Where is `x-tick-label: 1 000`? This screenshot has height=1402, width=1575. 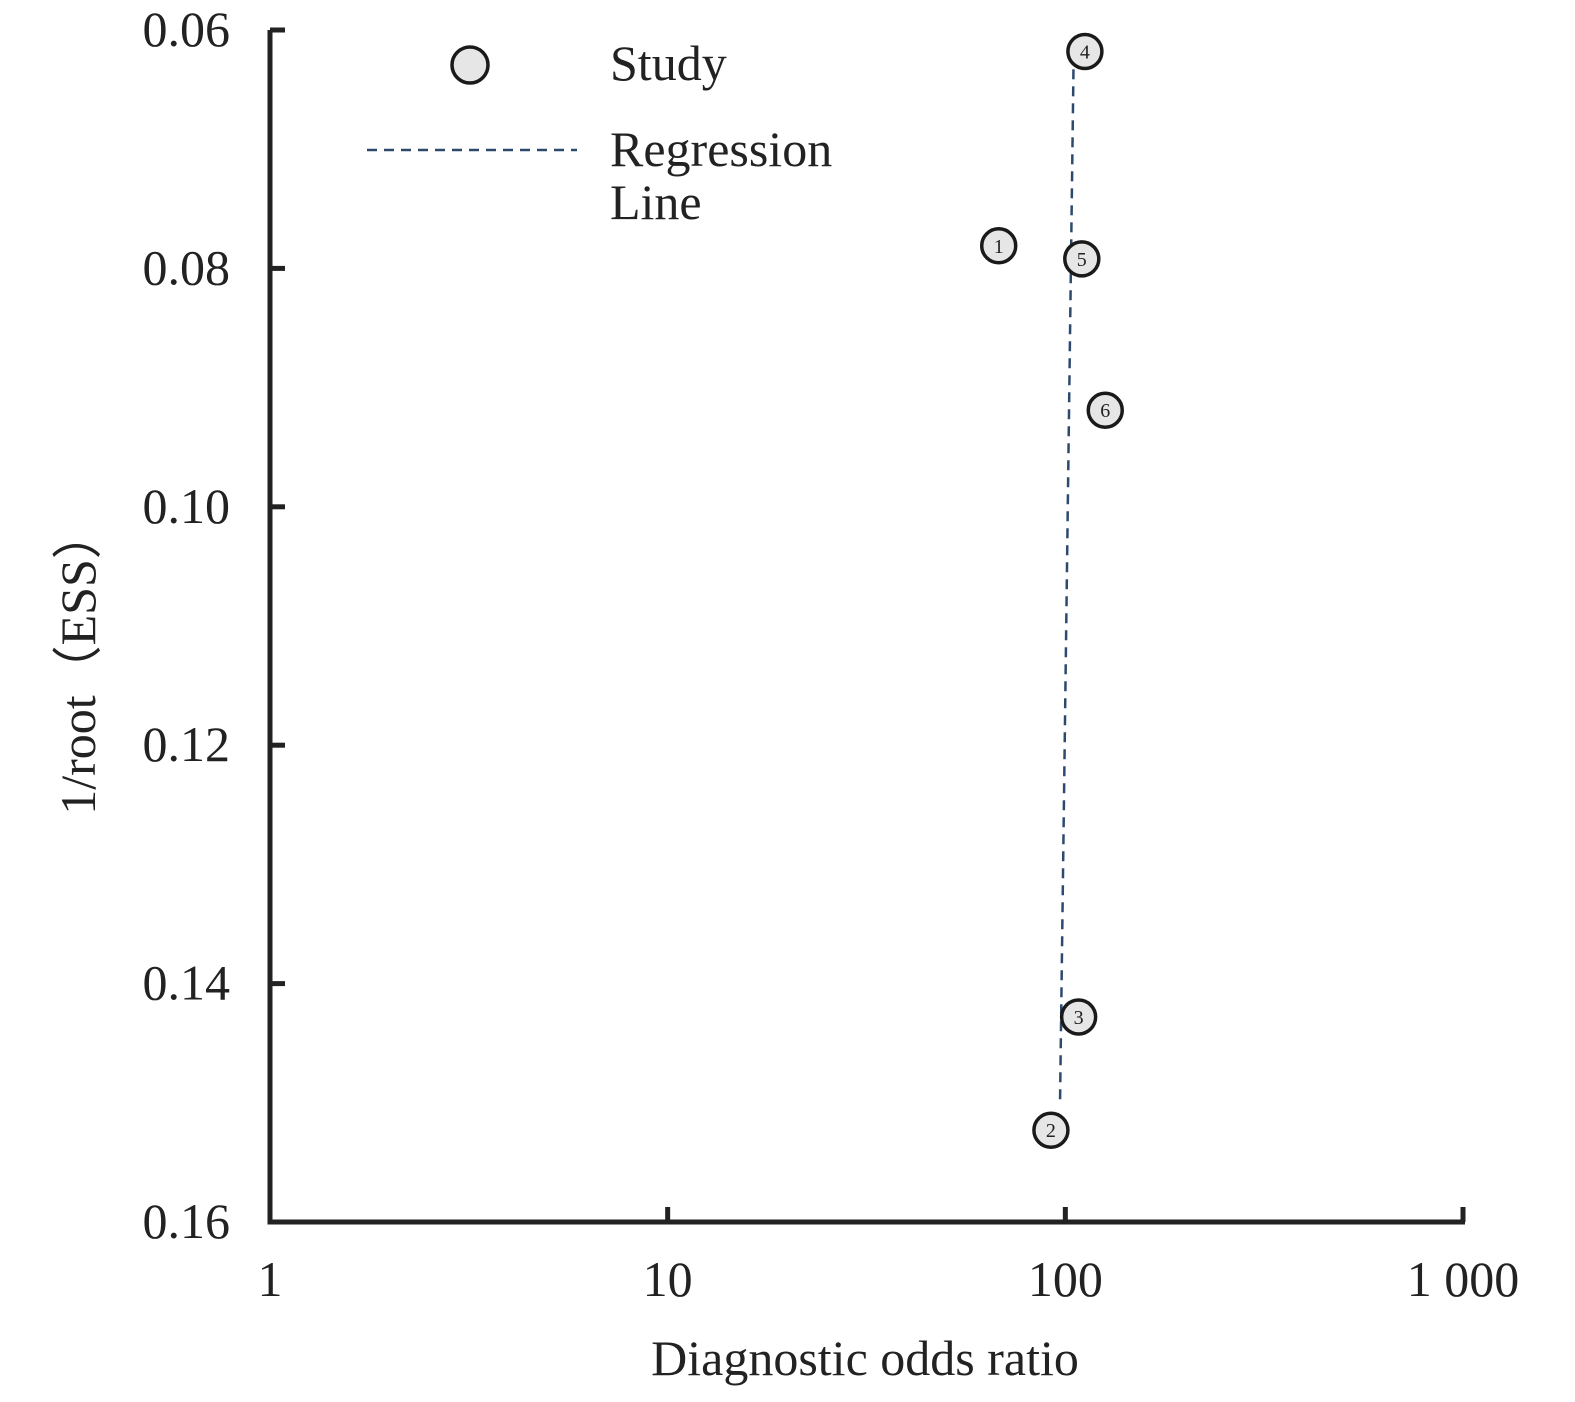
x-tick-label: 1 000 is located at coordinates (1463, 1279).